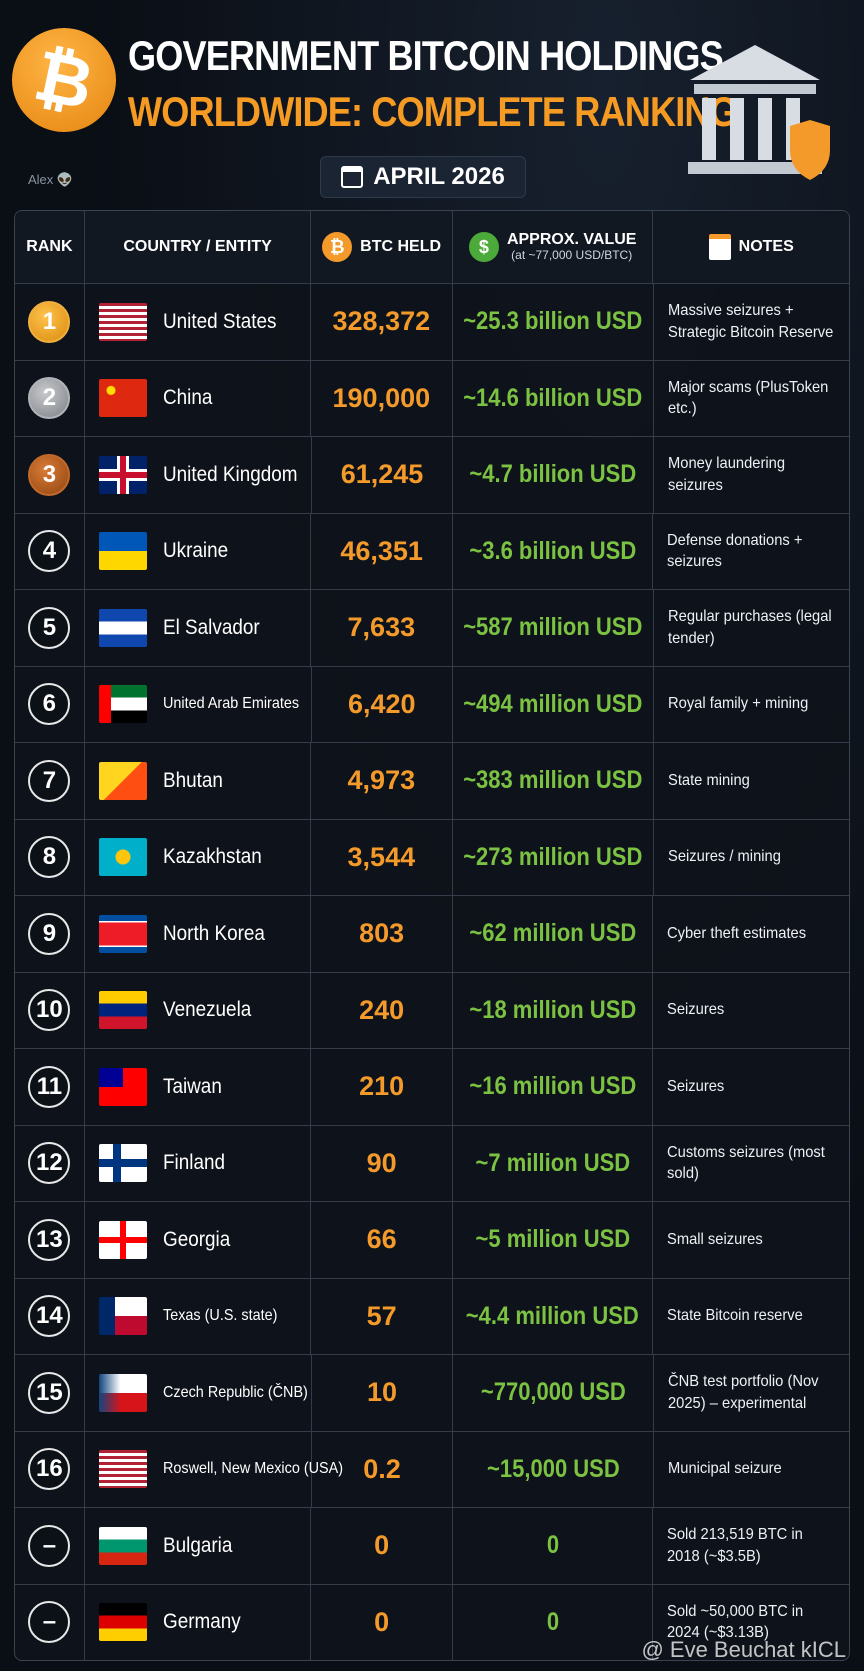 The image size is (864, 1671). What do you see at coordinates (49, 1010) in the screenshot?
I see `rank-badge: 10` at bounding box center [49, 1010].